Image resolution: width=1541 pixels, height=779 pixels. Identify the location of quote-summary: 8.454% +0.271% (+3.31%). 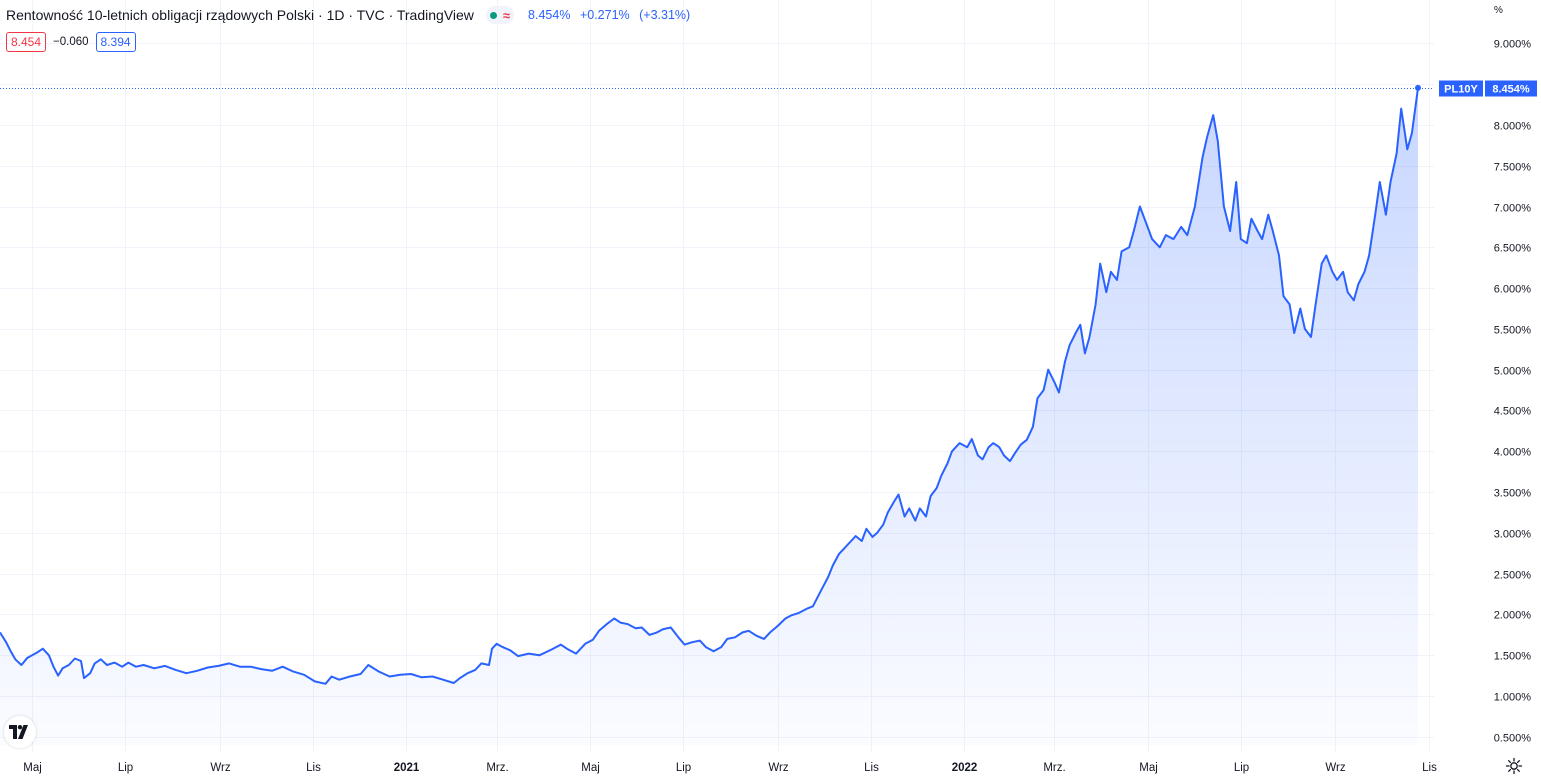
(612, 15).